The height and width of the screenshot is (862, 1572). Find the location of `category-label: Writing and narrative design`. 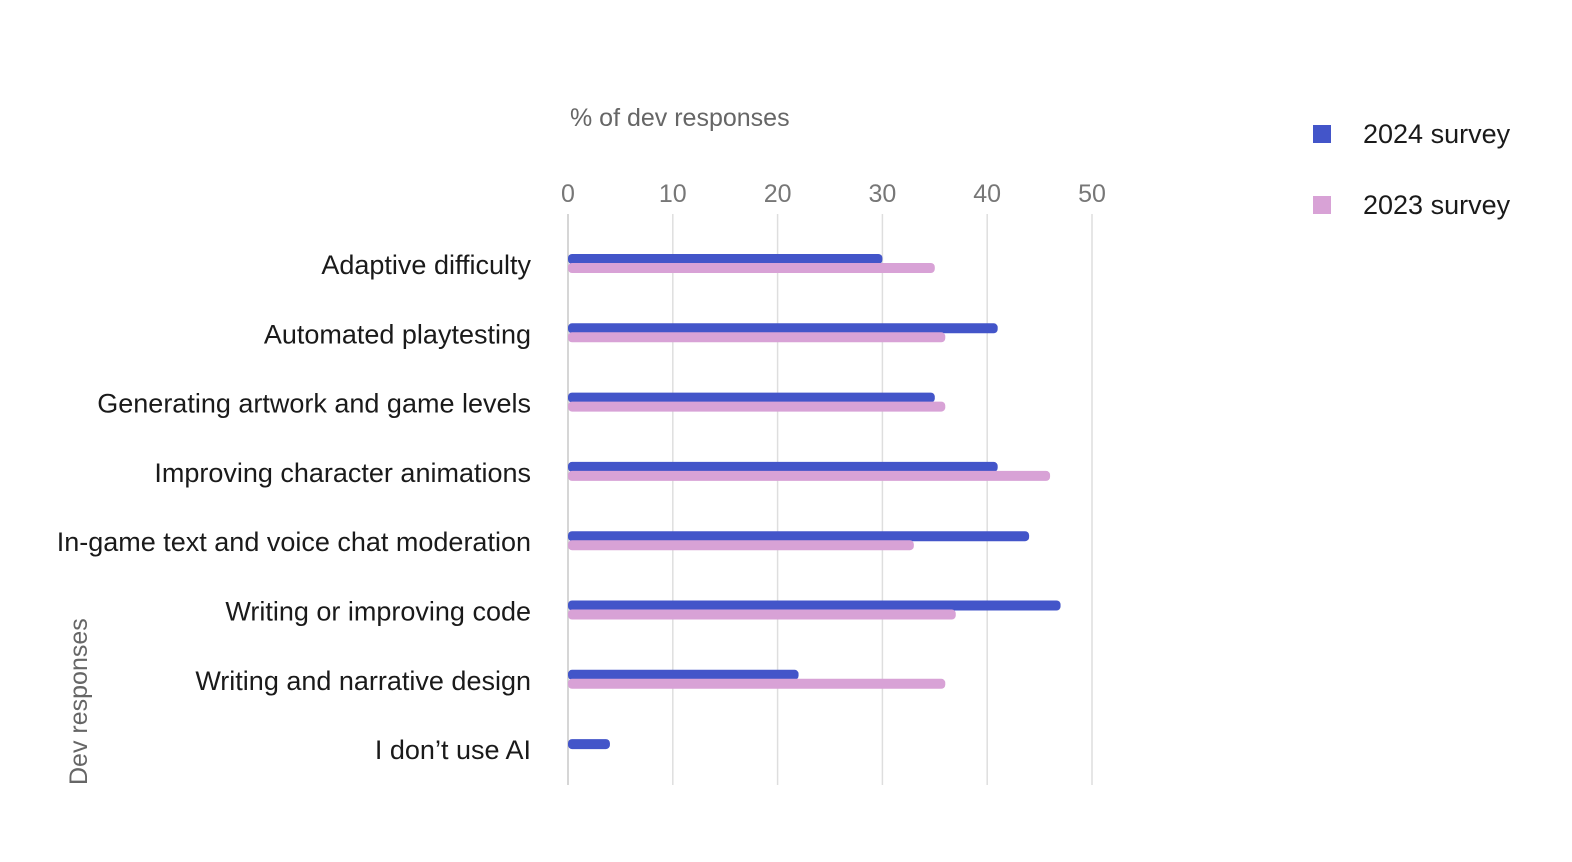

category-label: Writing and narrative design is located at coordinates (363, 681).